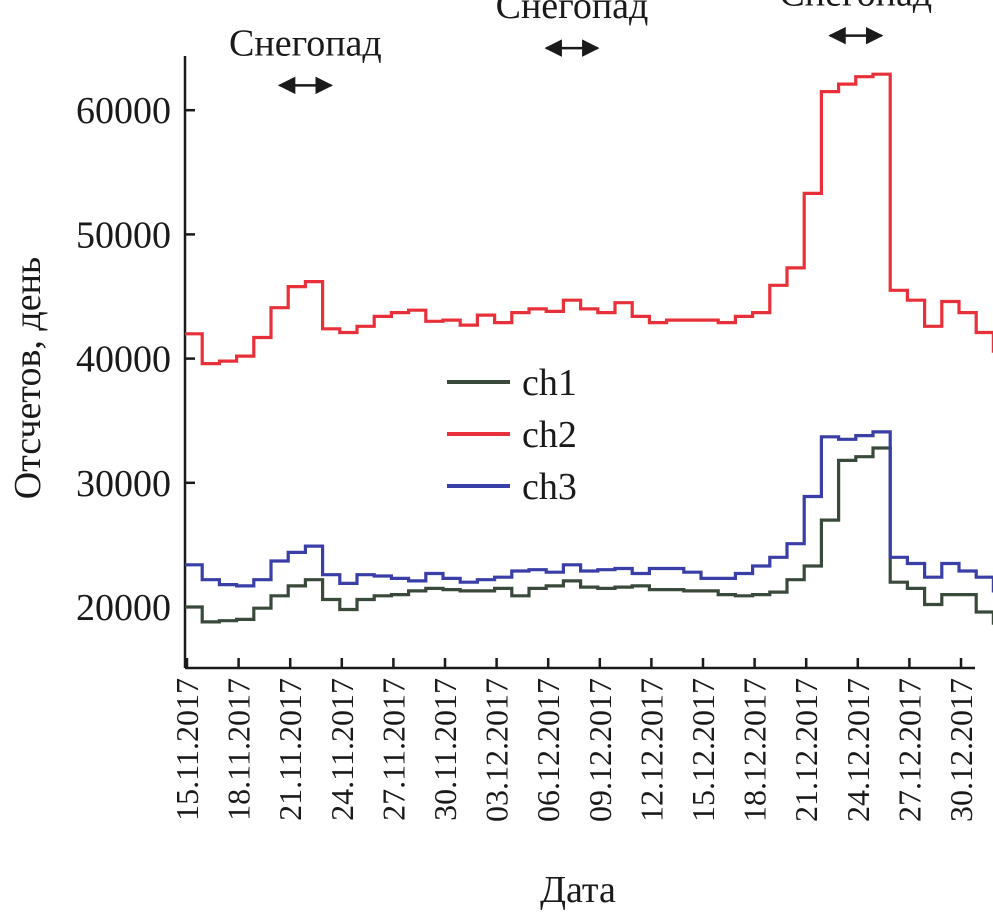 This screenshot has width=993, height=916. Describe the element at coordinates (755, 750) in the screenshot. I see `x-tick-label: 18.12.2017` at that location.